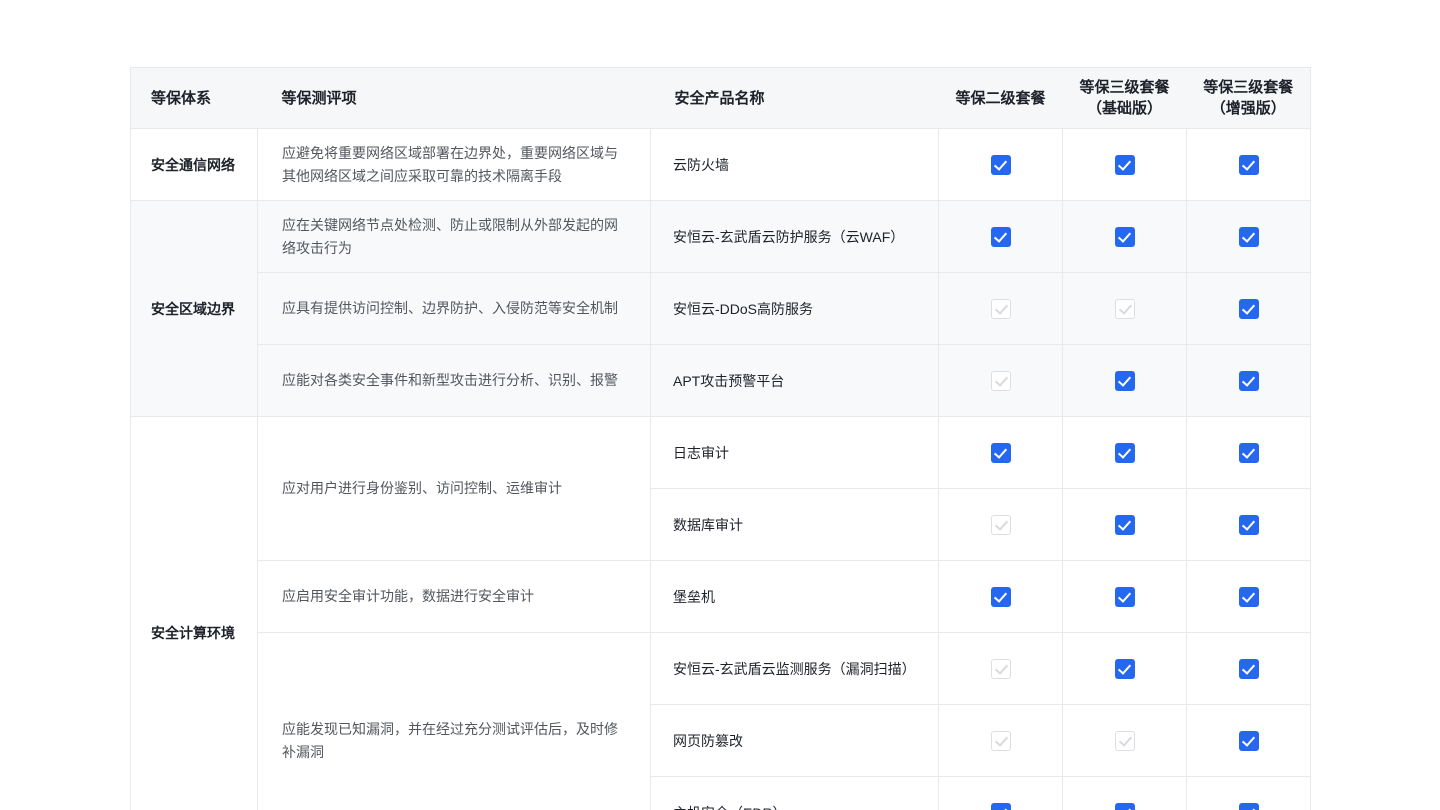 Image resolution: width=1440 pixels, height=810 pixels. What do you see at coordinates (794, 380) in the screenshot?
I see `product-name-cell: APT攻击预警平台` at bounding box center [794, 380].